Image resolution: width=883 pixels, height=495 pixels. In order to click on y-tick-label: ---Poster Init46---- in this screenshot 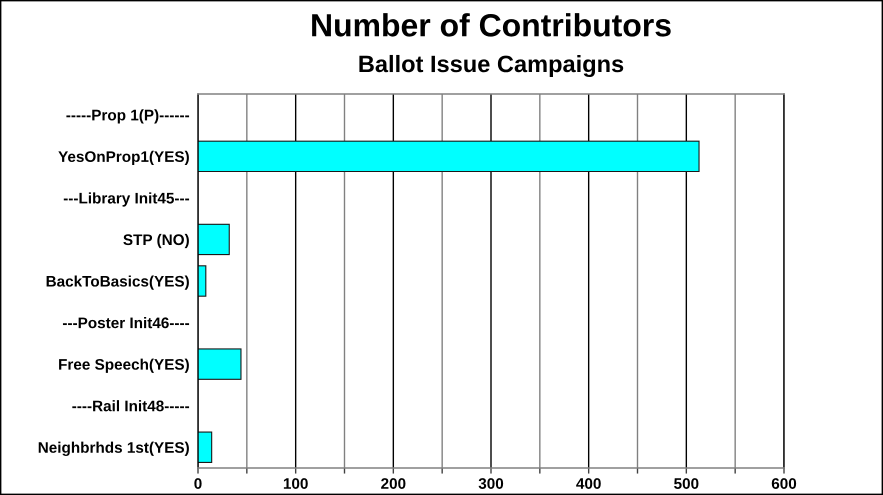, I will do `click(126, 322)`.